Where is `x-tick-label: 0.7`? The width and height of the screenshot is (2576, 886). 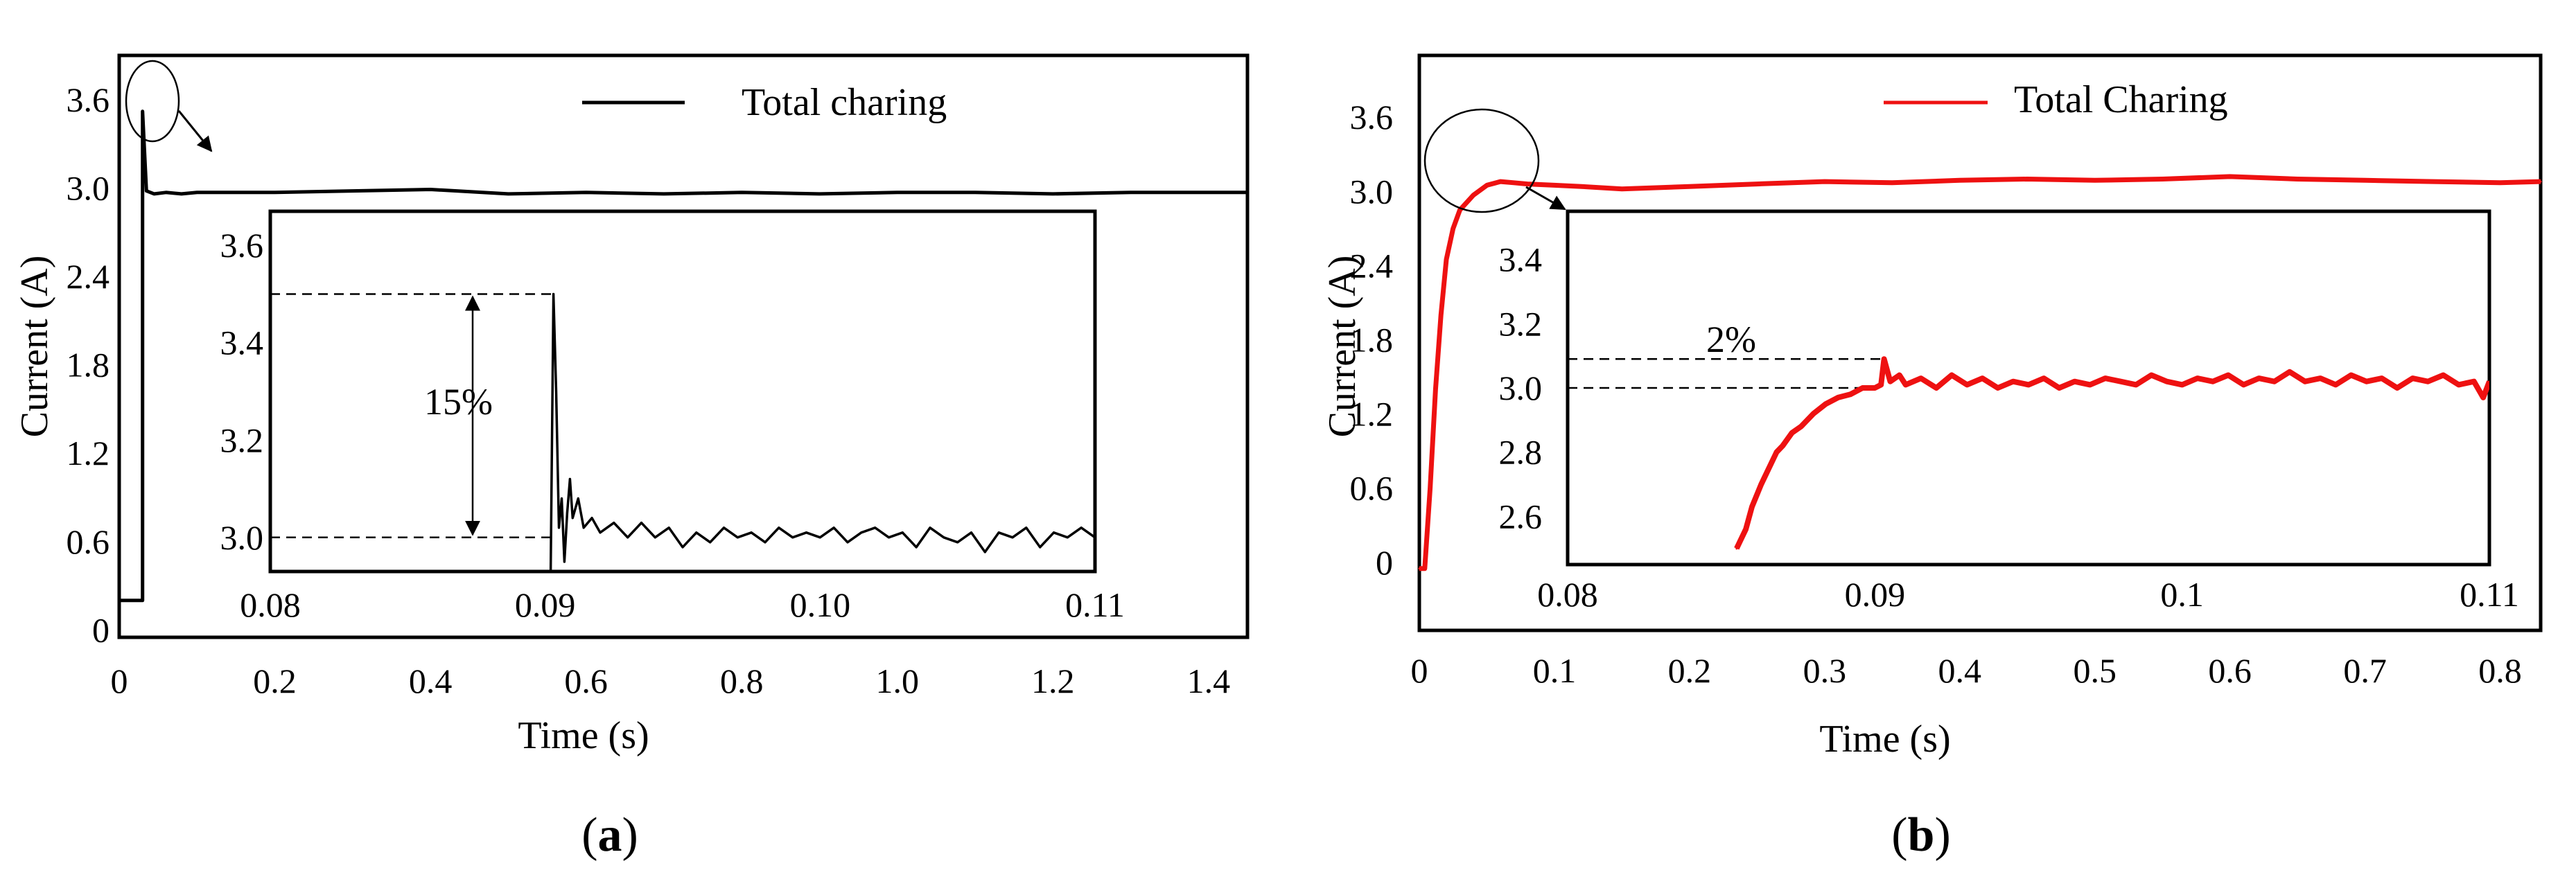
x-tick-label: 0.7 is located at coordinates (2365, 670).